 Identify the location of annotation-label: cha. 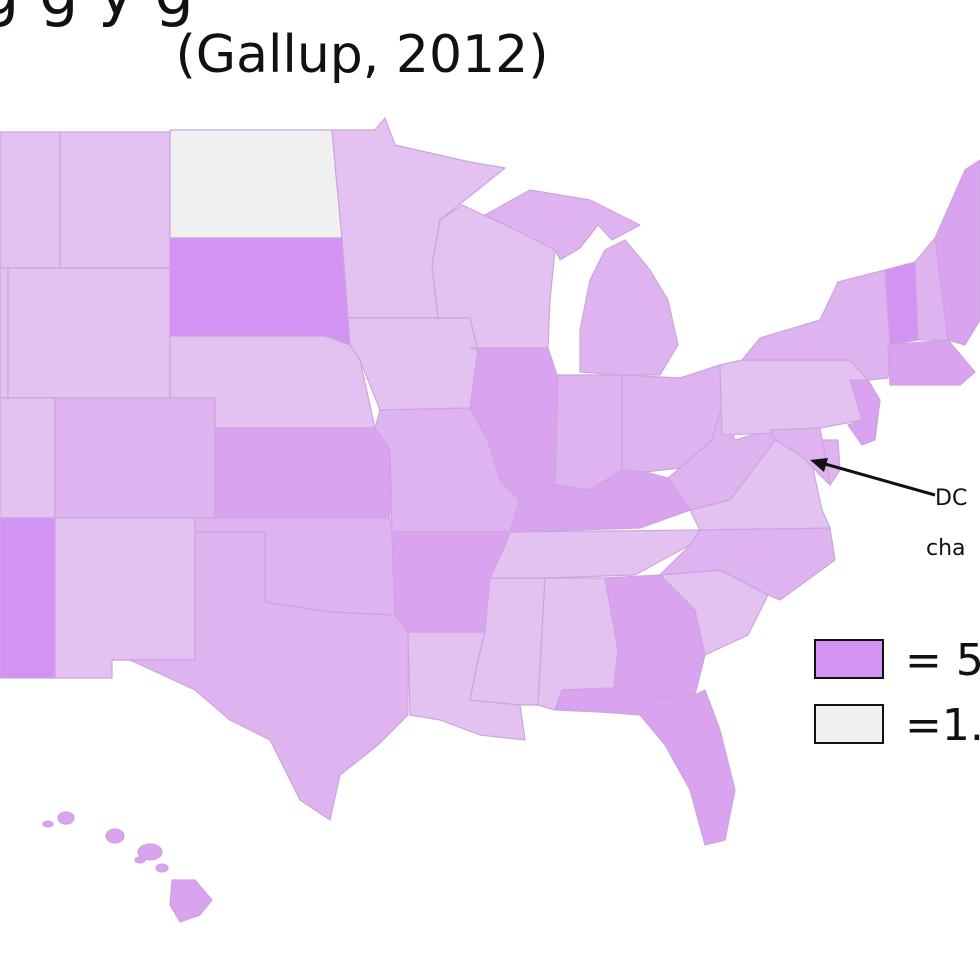
(946, 548).